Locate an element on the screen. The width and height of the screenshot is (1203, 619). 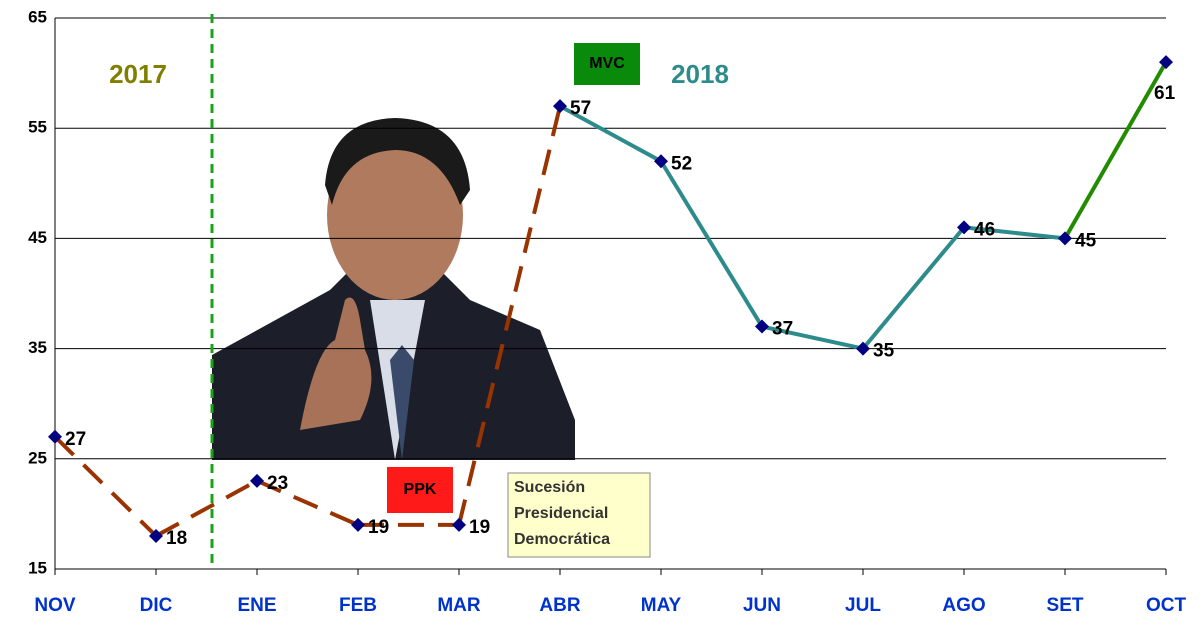
ppk-box is located at coordinates (420, 490).